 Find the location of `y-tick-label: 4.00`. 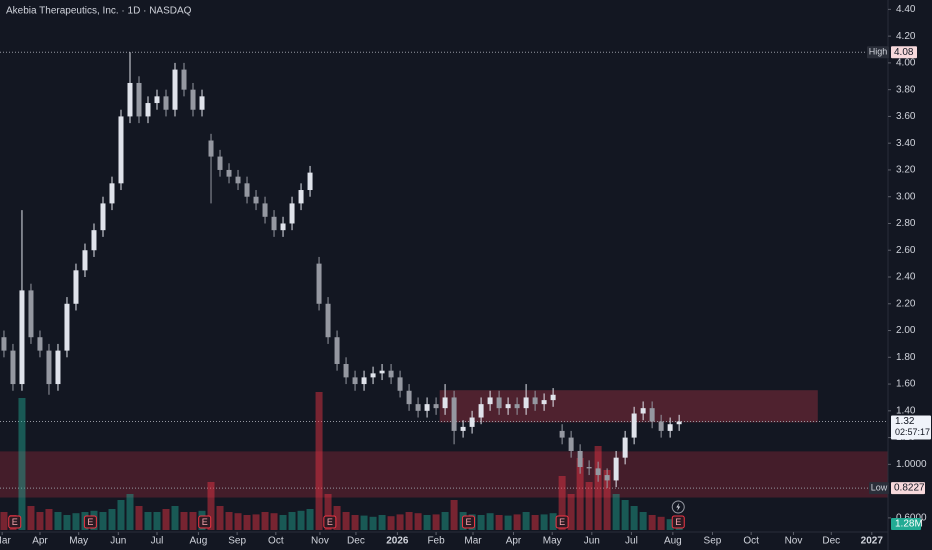

y-tick-label: 4.00 is located at coordinates (906, 63).